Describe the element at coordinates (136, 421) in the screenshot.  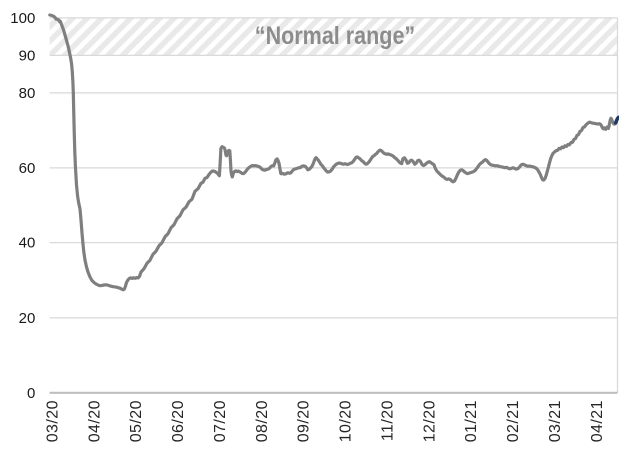
I see `svg-text: 05/20` at that location.